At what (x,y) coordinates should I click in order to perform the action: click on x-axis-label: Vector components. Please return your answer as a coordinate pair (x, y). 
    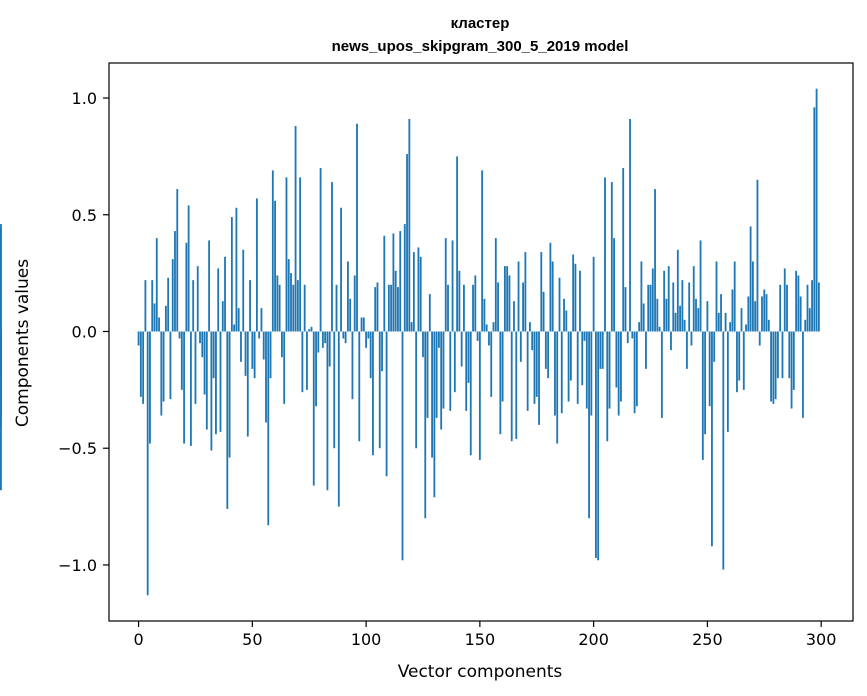
    Looking at the image, I should click on (480, 672).